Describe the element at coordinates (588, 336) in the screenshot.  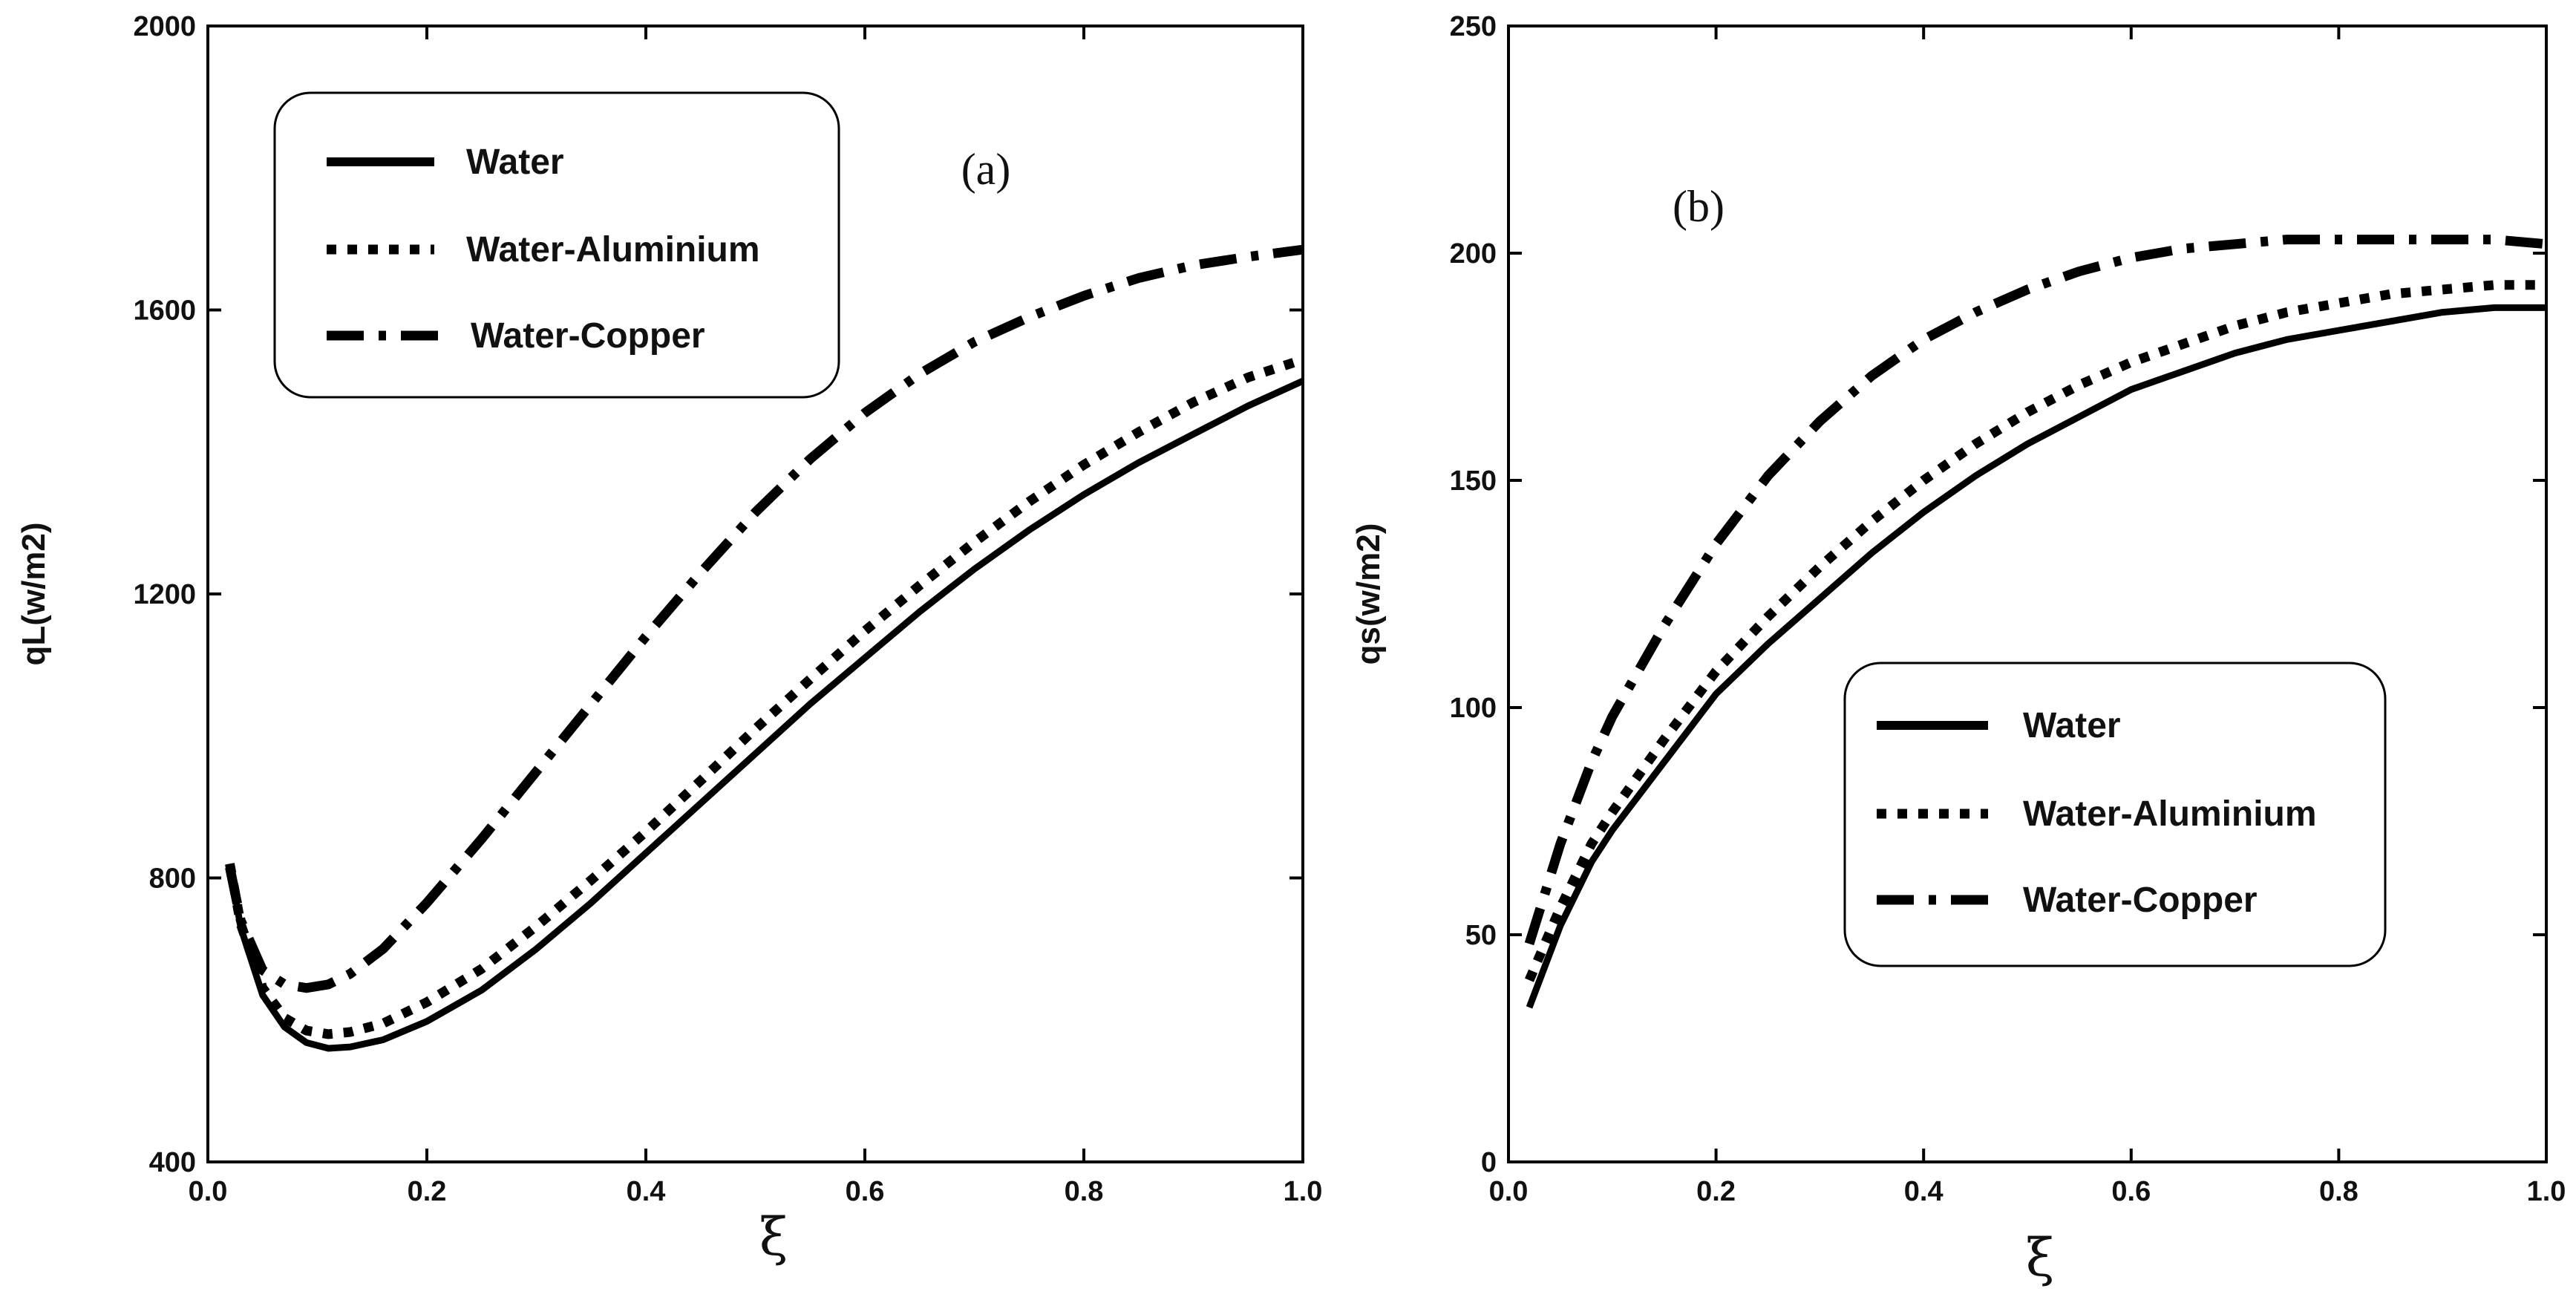
I see `legend-label-water-copper-a: Water-Copper` at that location.